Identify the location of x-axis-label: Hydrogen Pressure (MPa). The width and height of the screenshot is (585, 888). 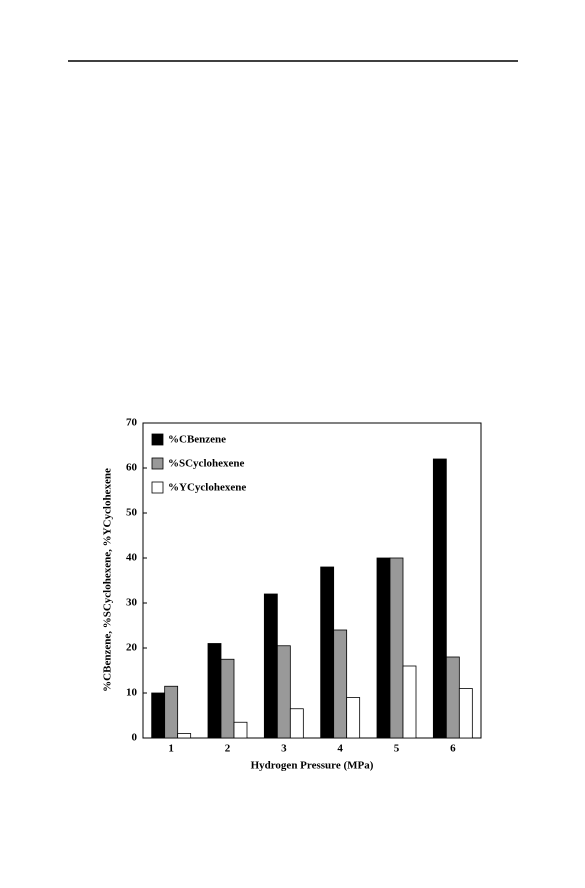
(312, 766).